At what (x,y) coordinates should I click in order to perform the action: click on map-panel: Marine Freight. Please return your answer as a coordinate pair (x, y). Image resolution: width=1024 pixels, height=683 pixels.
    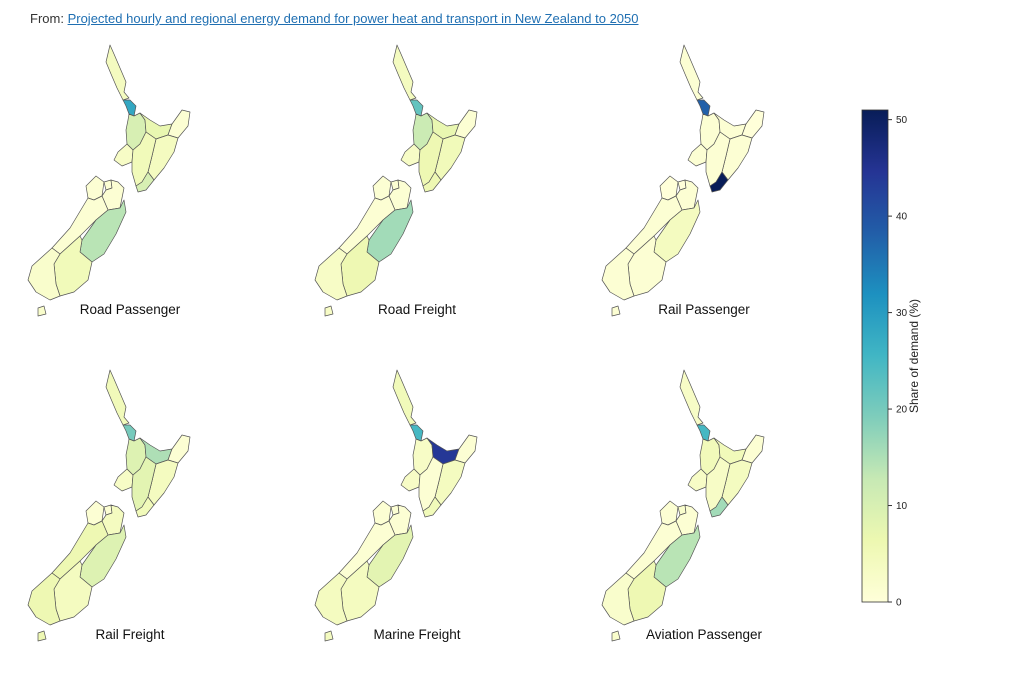
    Looking at the image, I should click on (417, 515).